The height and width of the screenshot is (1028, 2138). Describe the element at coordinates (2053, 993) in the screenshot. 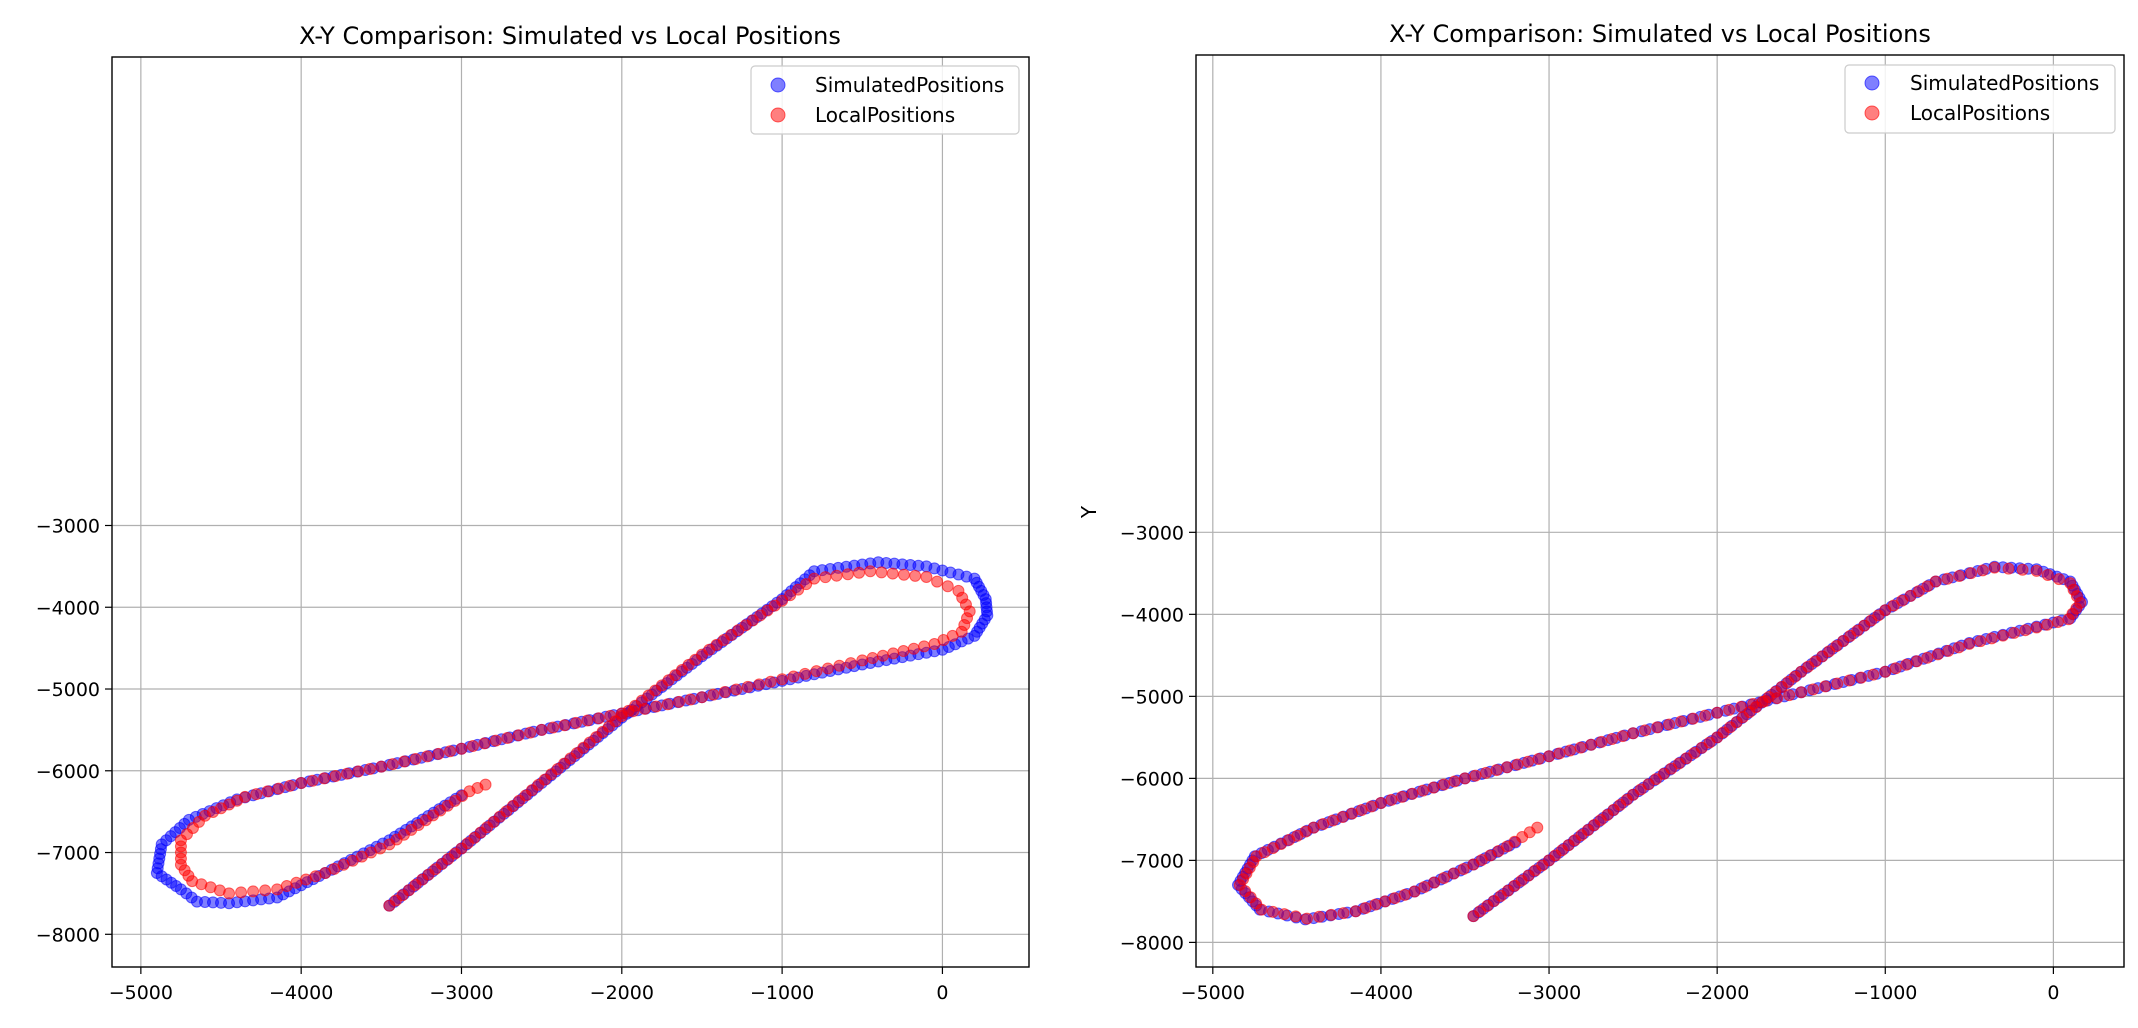

I see `x-tick-label-right: 0` at that location.